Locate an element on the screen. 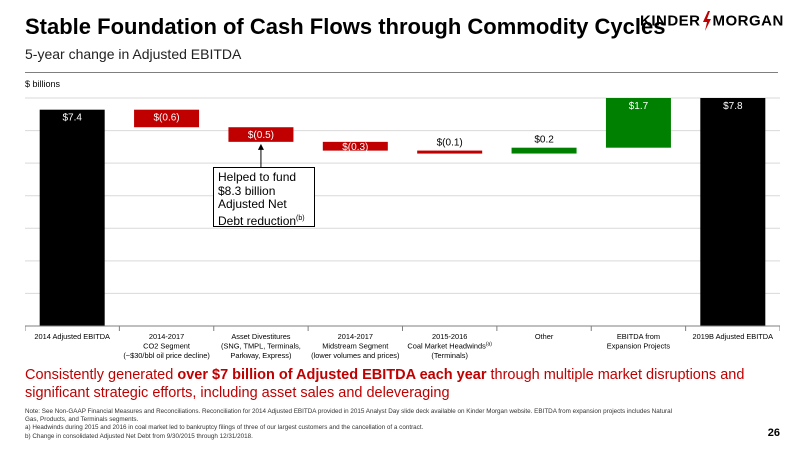  unit-label: $ billions is located at coordinates (43, 84).